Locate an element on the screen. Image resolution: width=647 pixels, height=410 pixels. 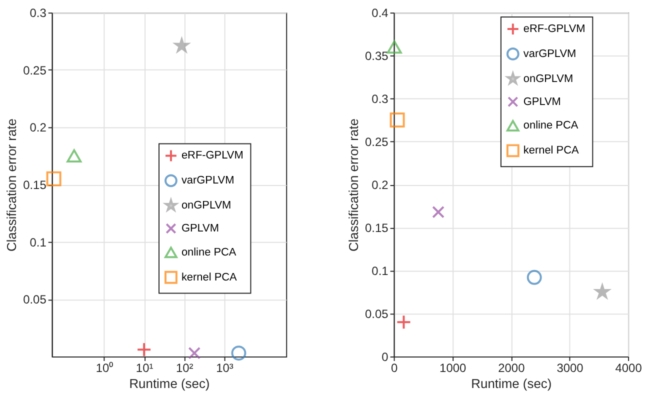
x-tick-label: 10⁰ is located at coordinates (105, 367).